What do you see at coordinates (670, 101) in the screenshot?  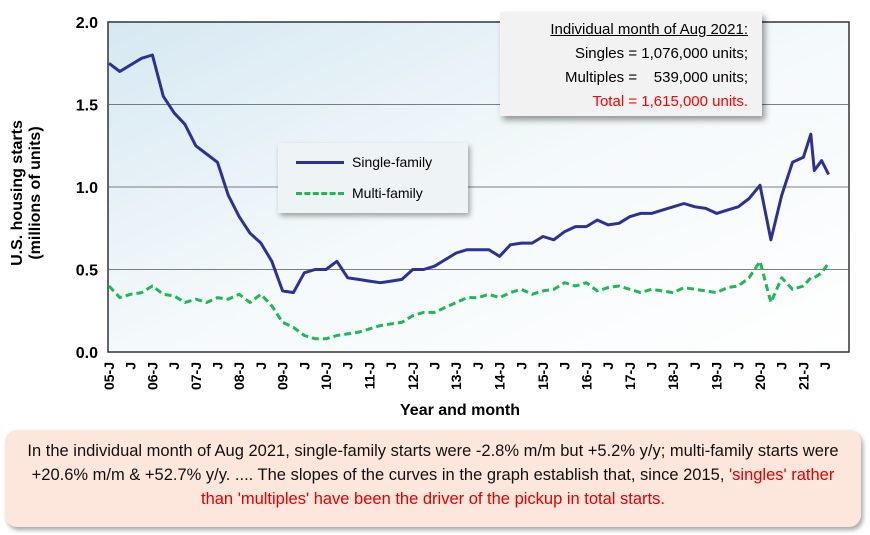 I see `annotation-total: Total = 1,615,000 units.` at bounding box center [670, 101].